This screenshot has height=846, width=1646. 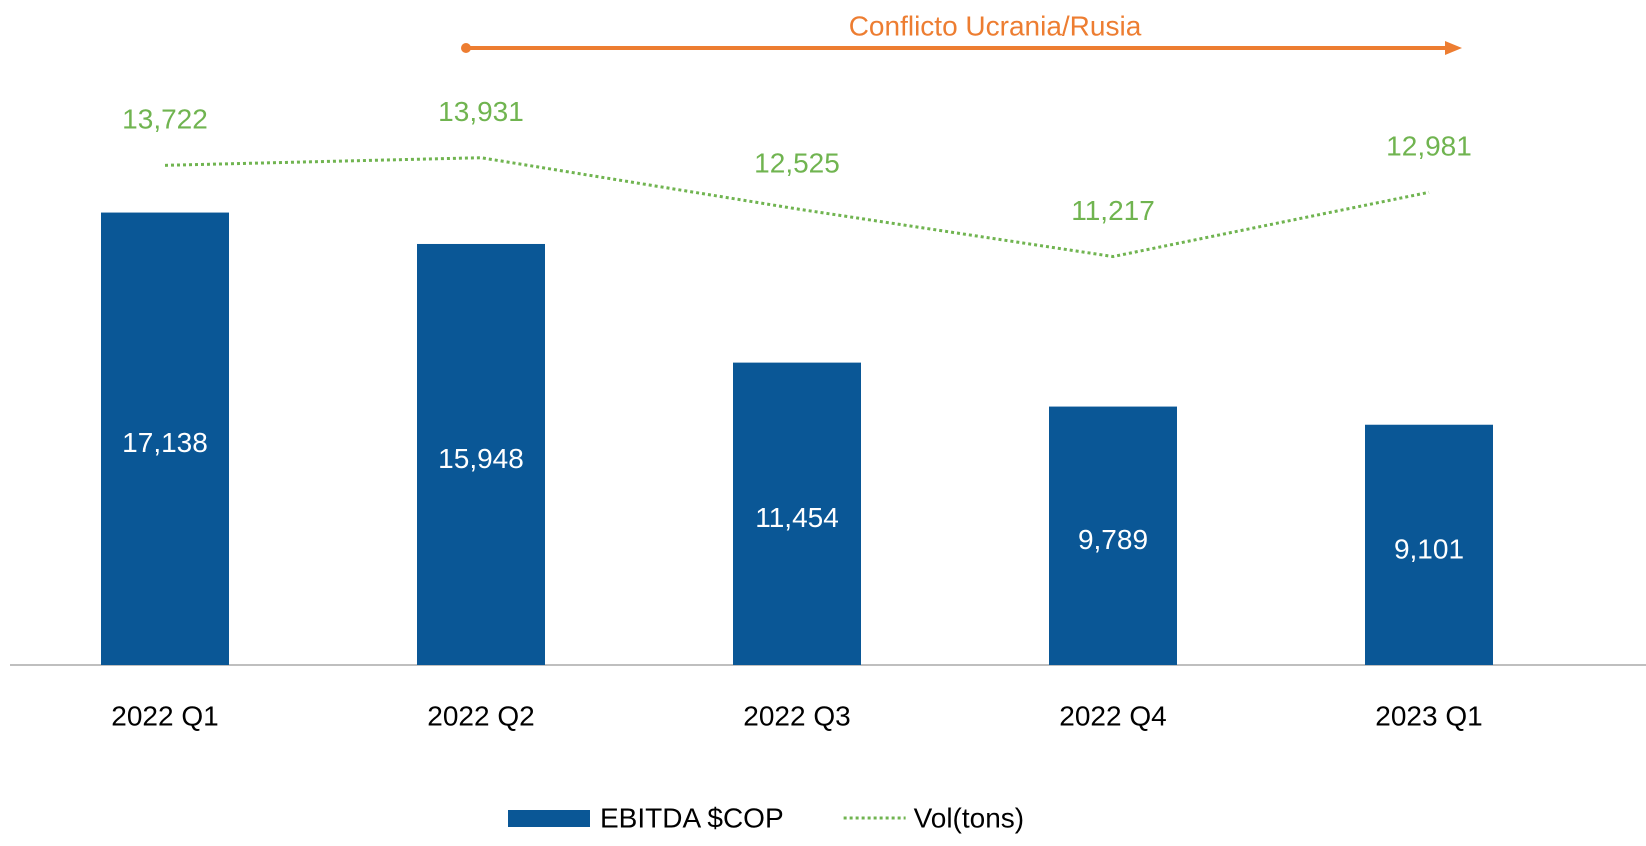 What do you see at coordinates (164, 715) in the screenshot?
I see `x-tick-label: 2022 Q1` at bounding box center [164, 715].